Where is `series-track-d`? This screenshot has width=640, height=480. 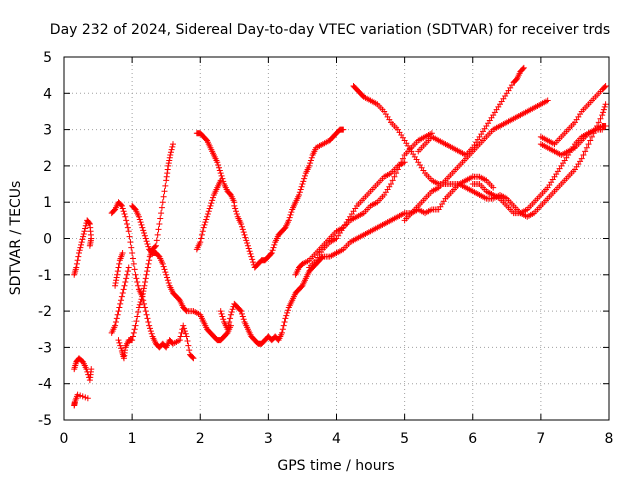
series-track-d is located at coordinates (120, 300).